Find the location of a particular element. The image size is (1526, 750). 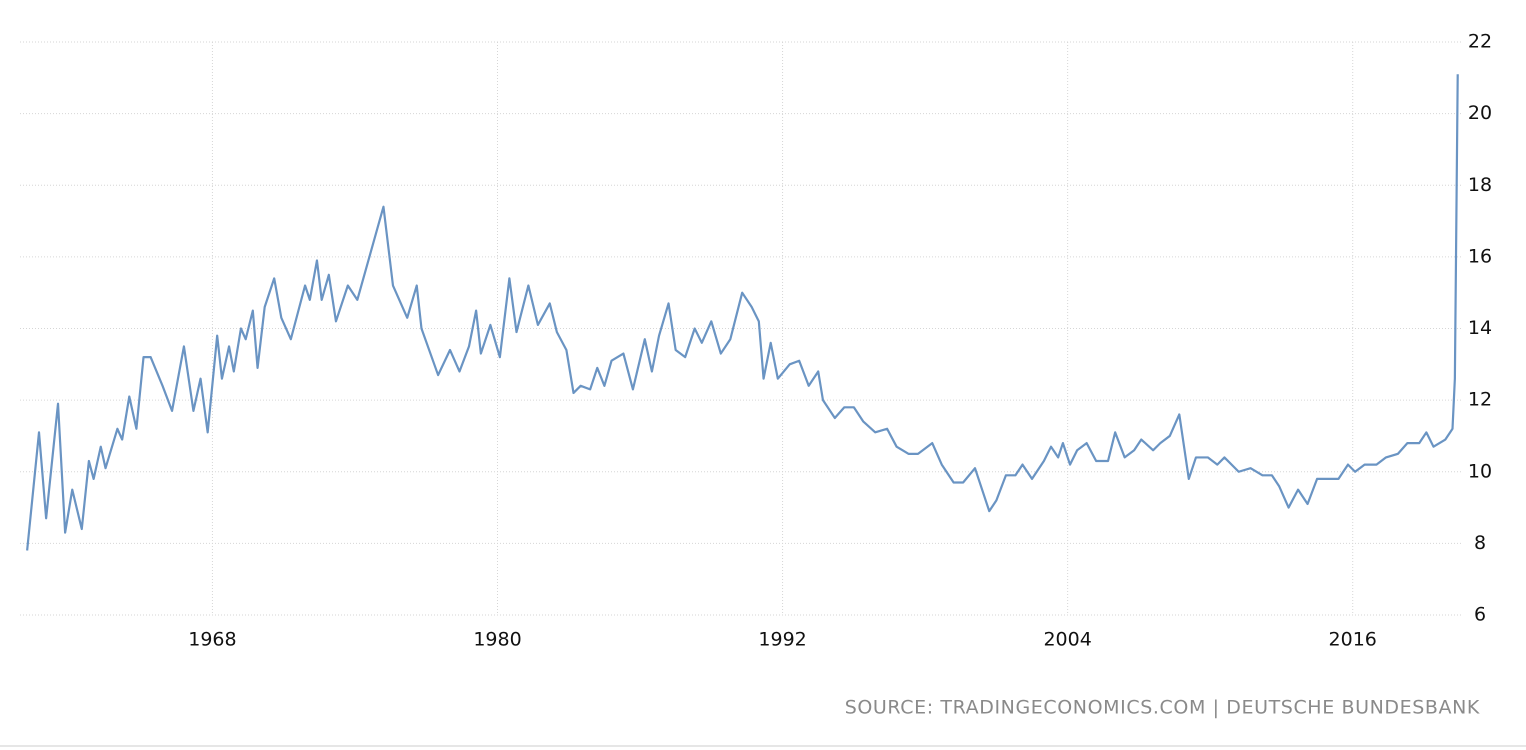

x-tick-label: 1992 is located at coordinates (782, 640).